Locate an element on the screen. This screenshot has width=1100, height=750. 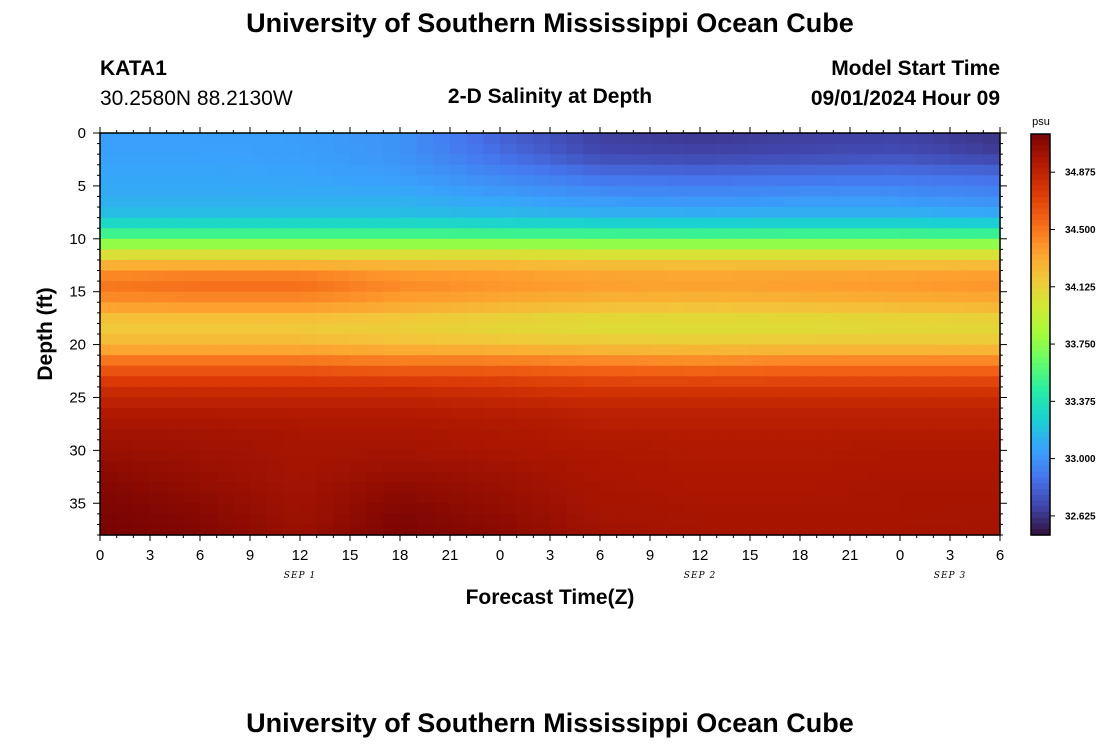
colorbar-tick-label: 33.000 is located at coordinates (1080, 459).